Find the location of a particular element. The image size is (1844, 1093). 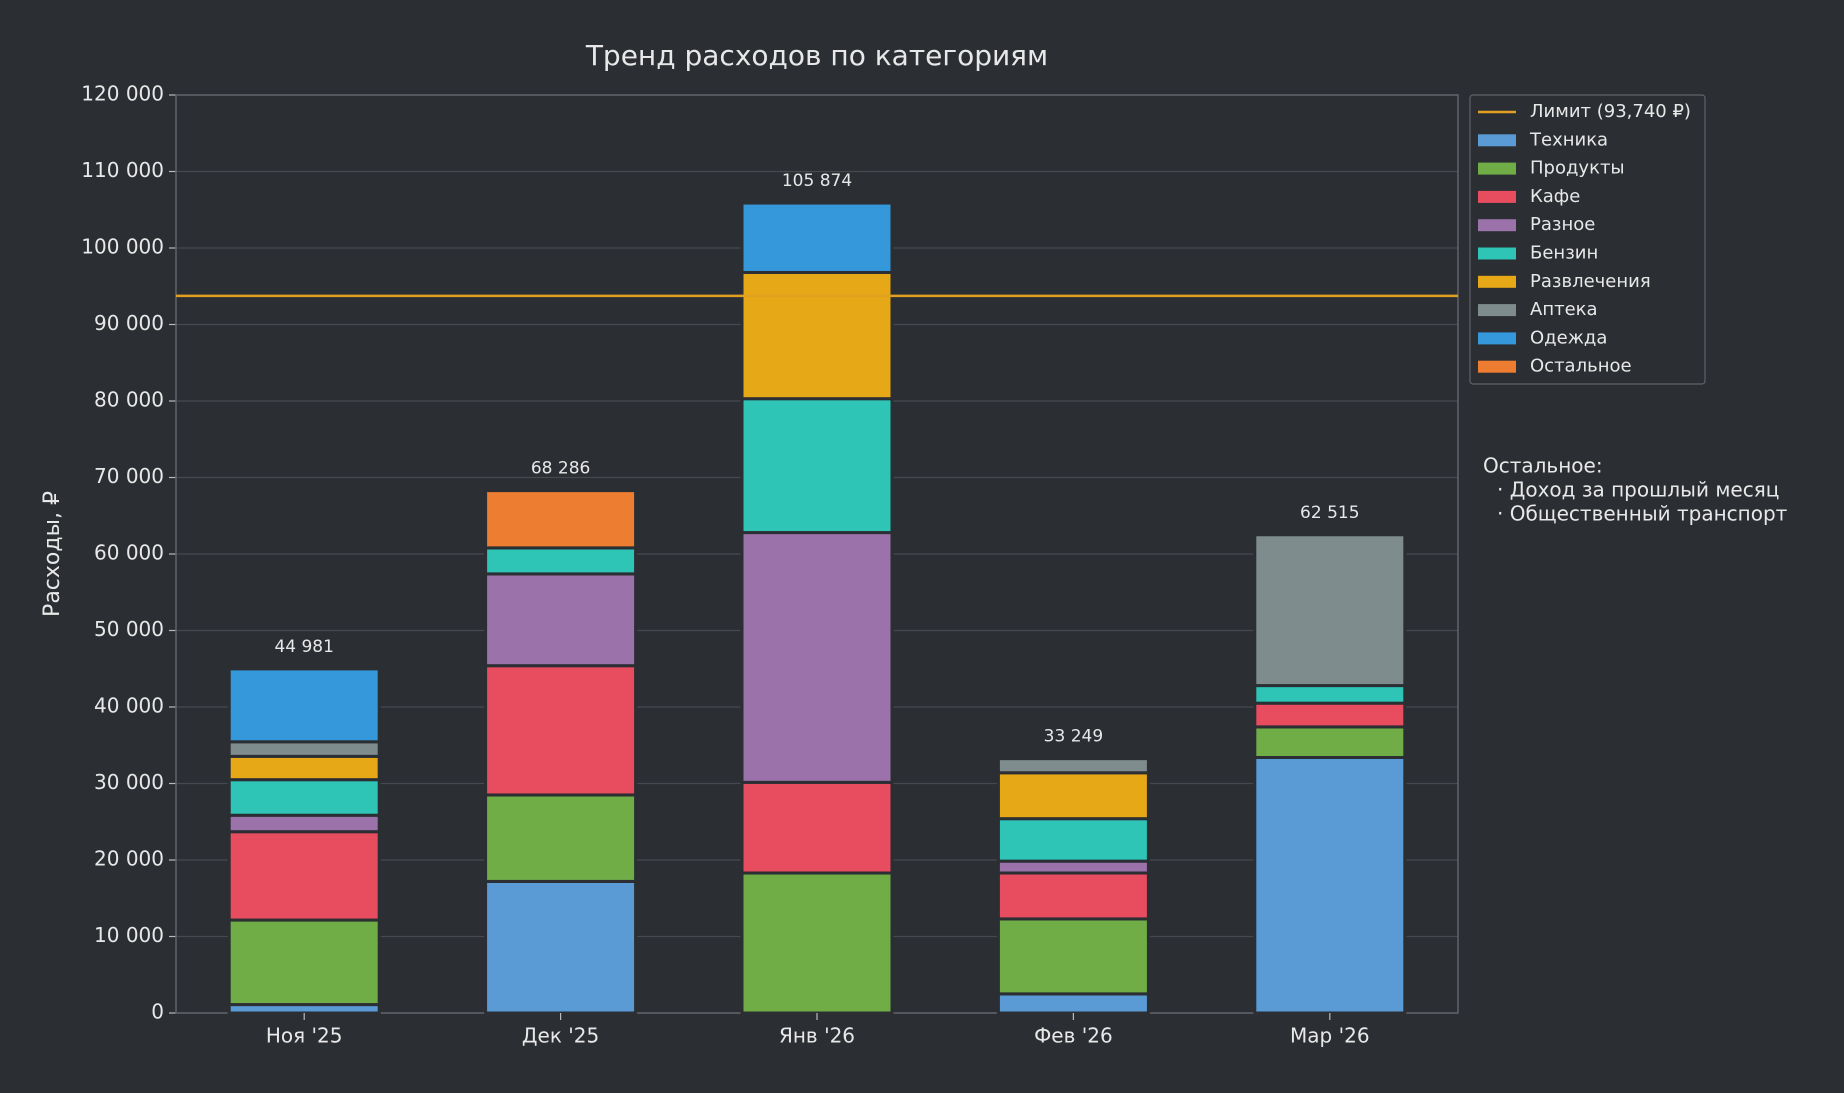

legend-label: Кафе is located at coordinates (1555, 196).